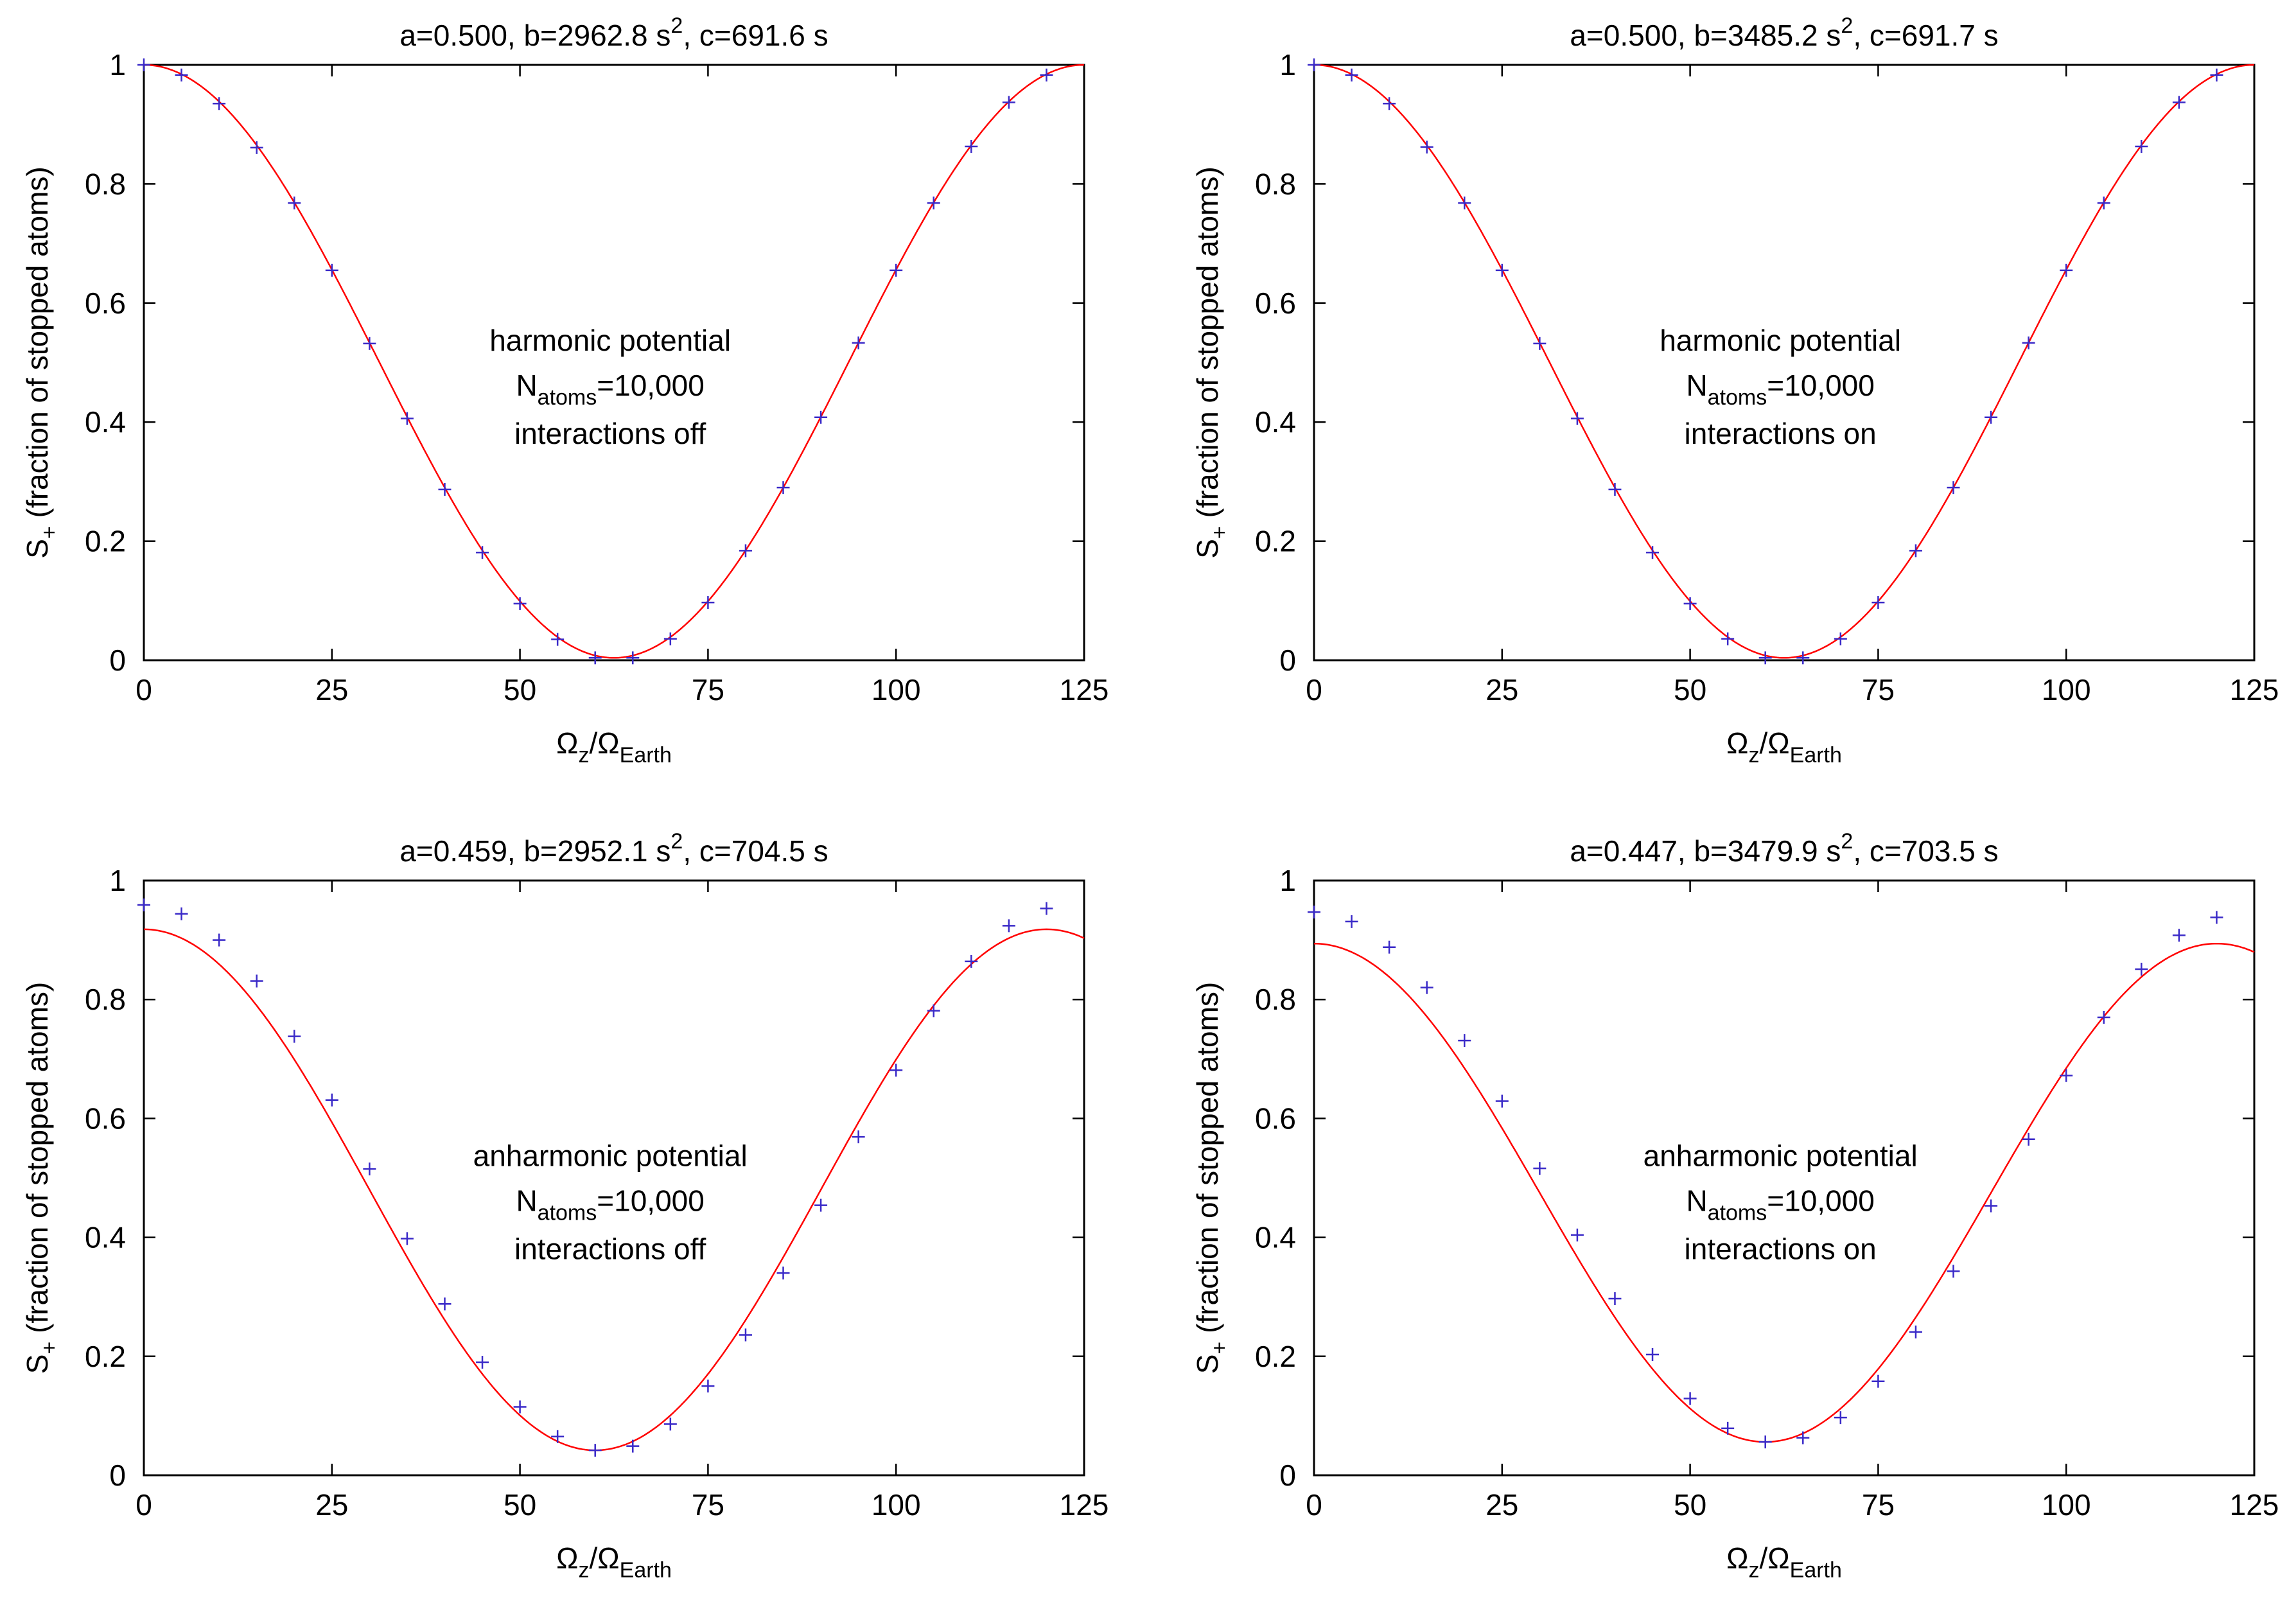  What do you see at coordinates (583, 755) in the screenshot?
I see `x-label-sub-z: z` at bounding box center [583, 755].